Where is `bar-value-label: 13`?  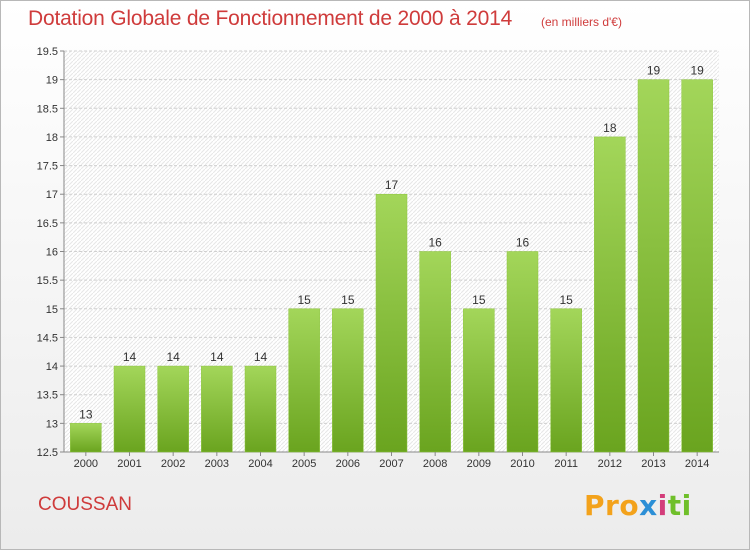 bar-value-label: 13 is located at coordinates (86, 414).